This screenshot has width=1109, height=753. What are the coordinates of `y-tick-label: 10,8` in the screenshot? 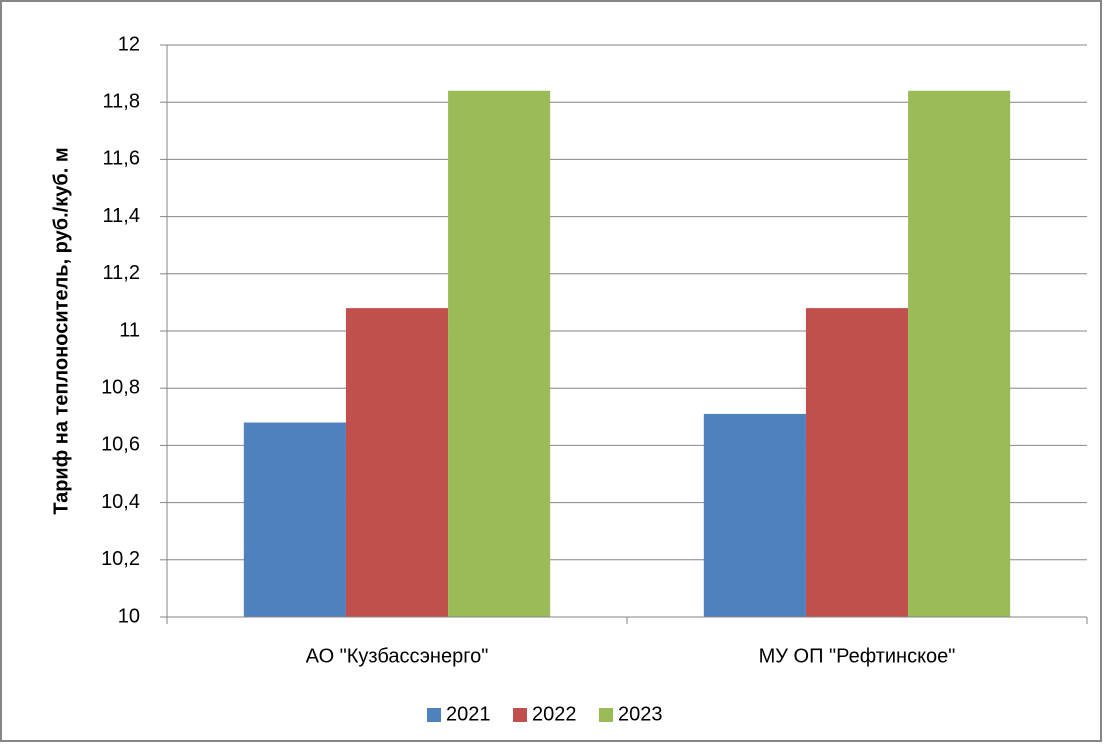 It's located at (120, 387).